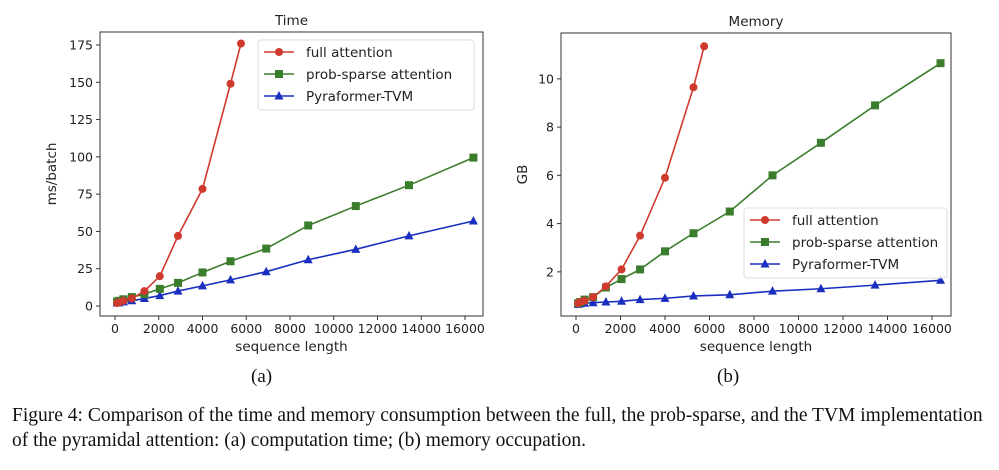 The image size is (999, 470). Describe the element at coordinates (546, 78) in the screenshot. I see `y-tick-label: 10` at that location.